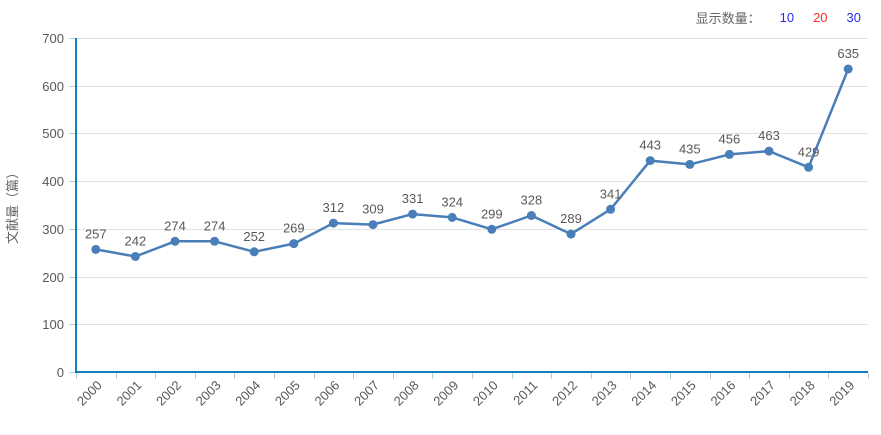 The image size is (881, 435). I want to click on svg-text: 242, so click(136, 241).